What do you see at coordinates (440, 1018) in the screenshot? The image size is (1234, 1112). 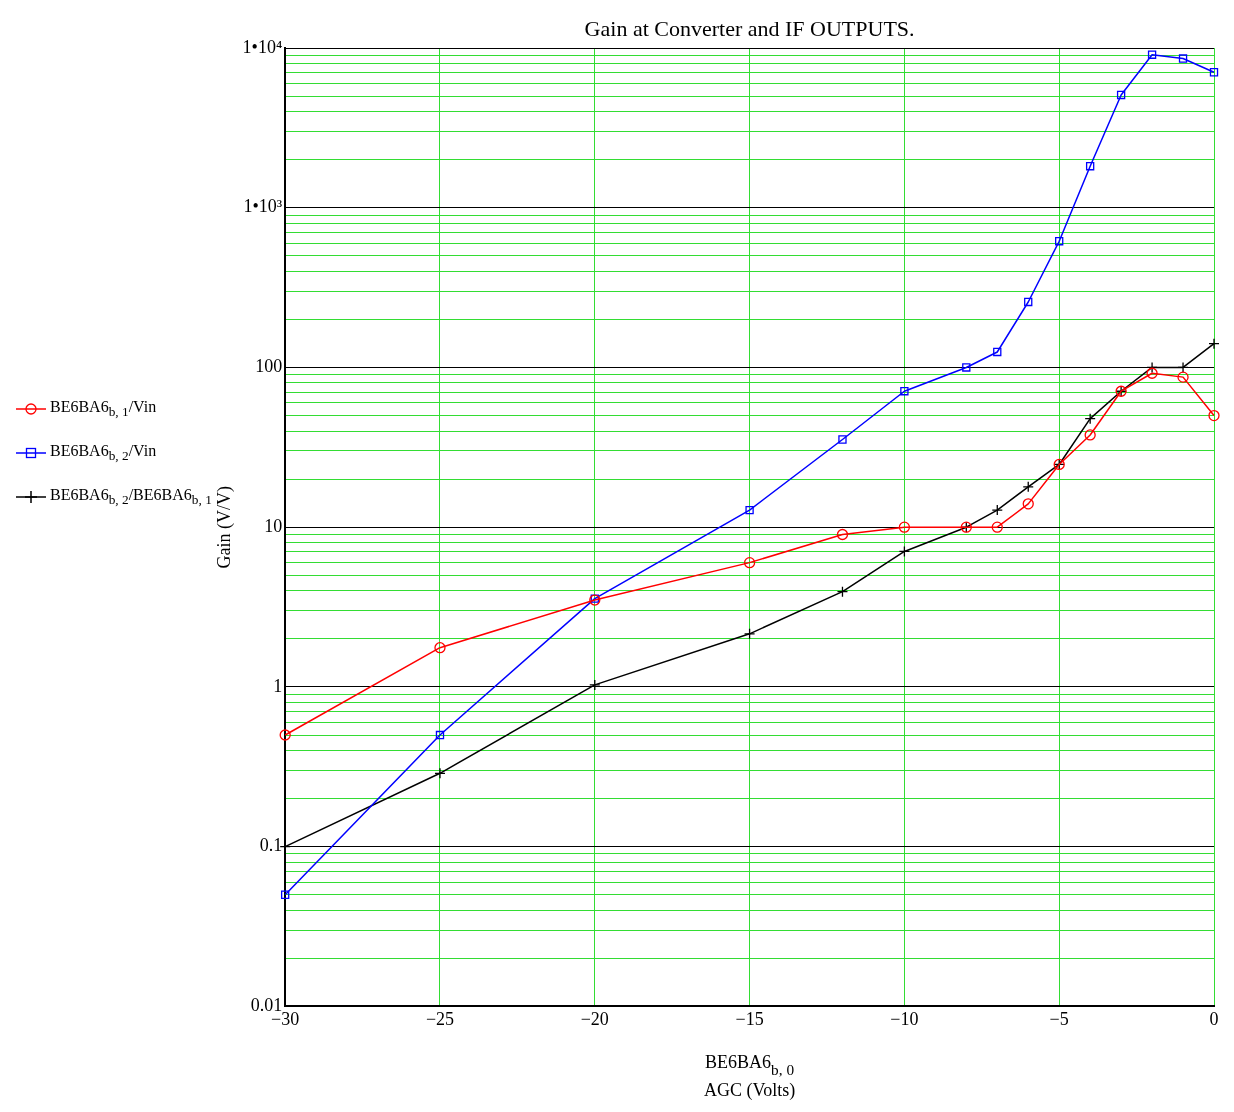 I see `x-tick-label: −25` at bounding box center [440, 1018].